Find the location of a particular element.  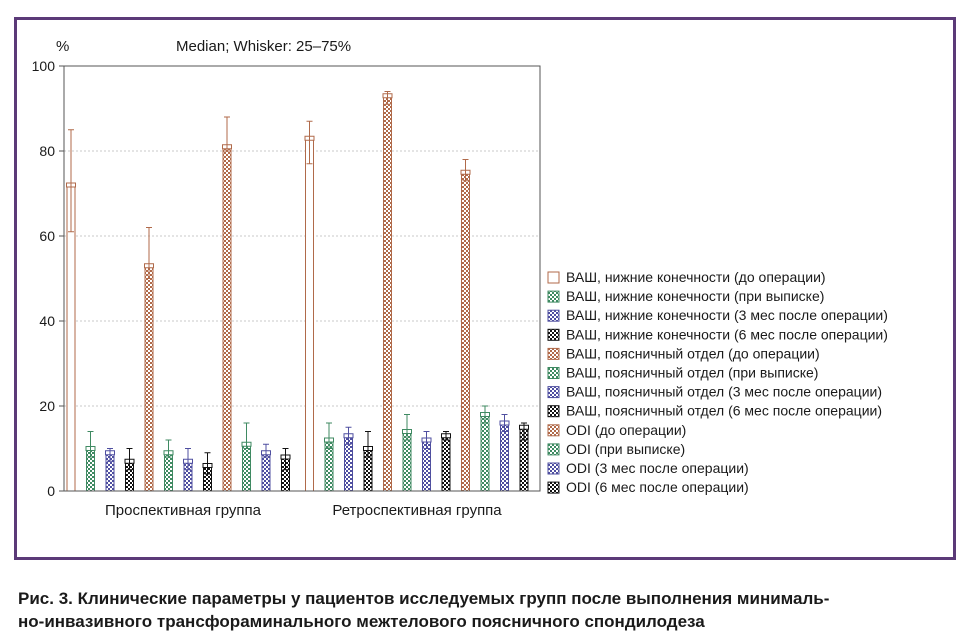

legend-item: ODI (3 мес после операции) is located at coordinates (648, 468).